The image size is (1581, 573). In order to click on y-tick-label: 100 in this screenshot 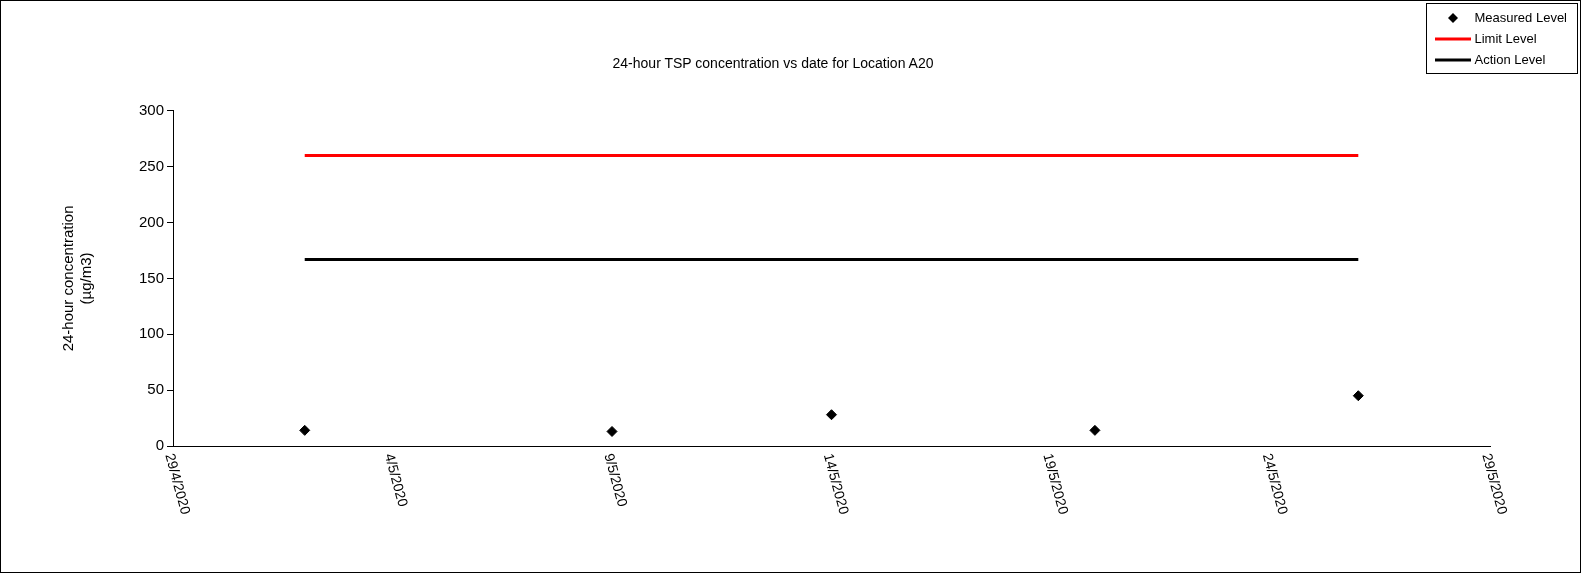, I will do `click(152, 333)`.